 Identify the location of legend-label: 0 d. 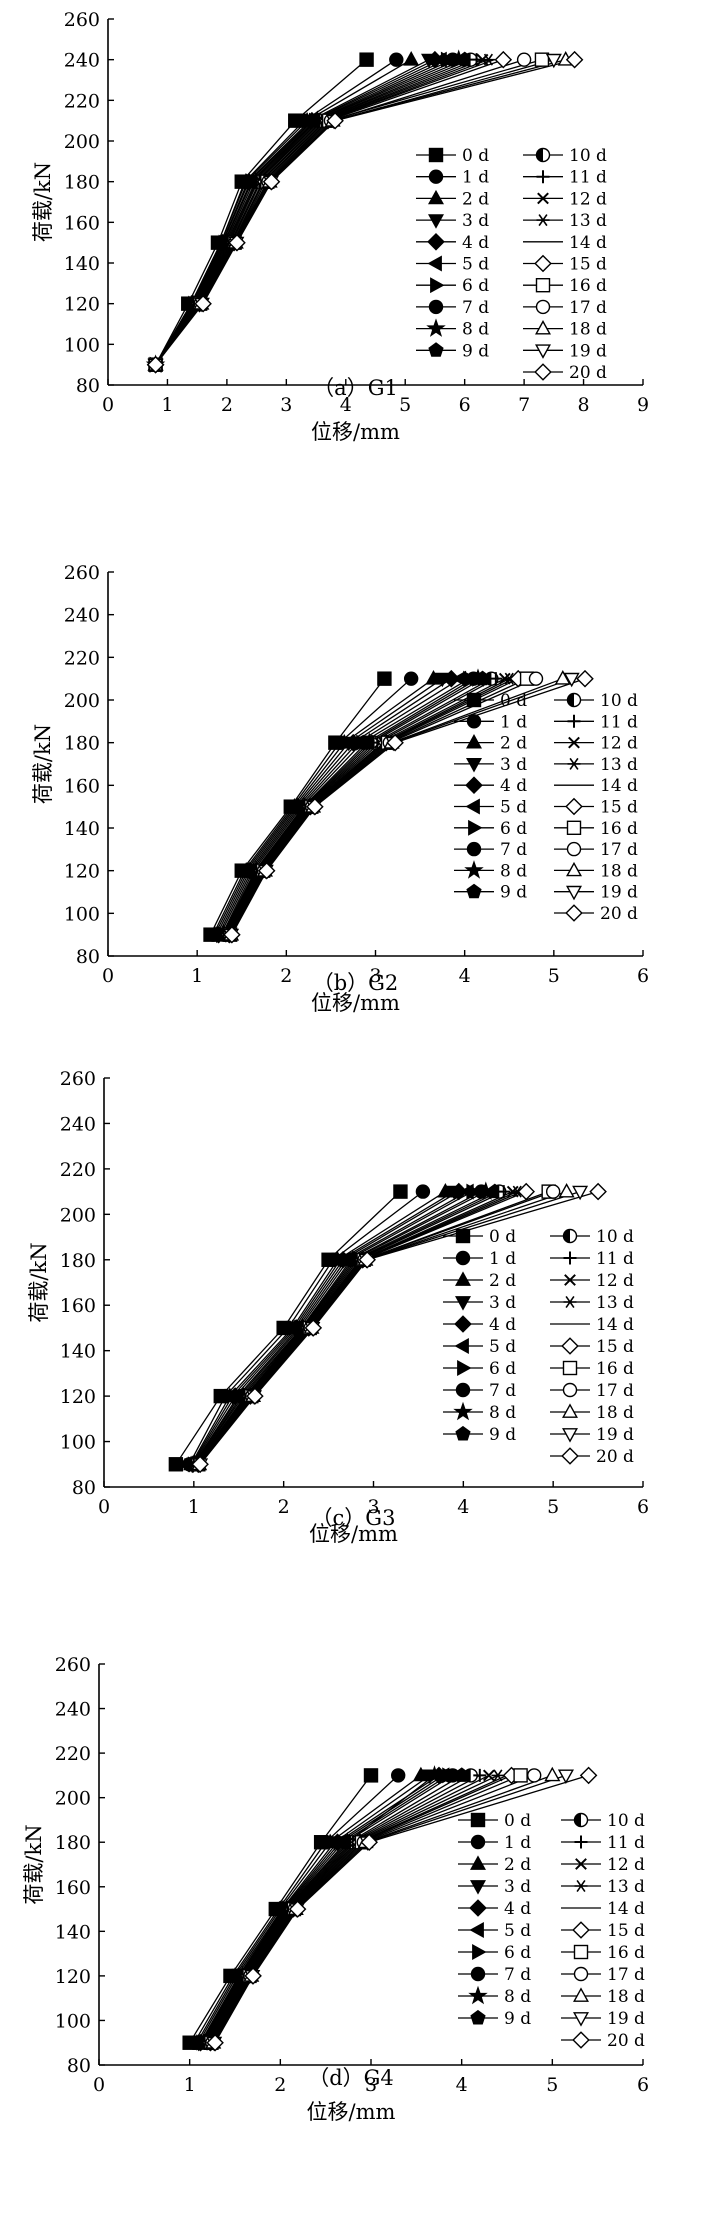
(513, 701).